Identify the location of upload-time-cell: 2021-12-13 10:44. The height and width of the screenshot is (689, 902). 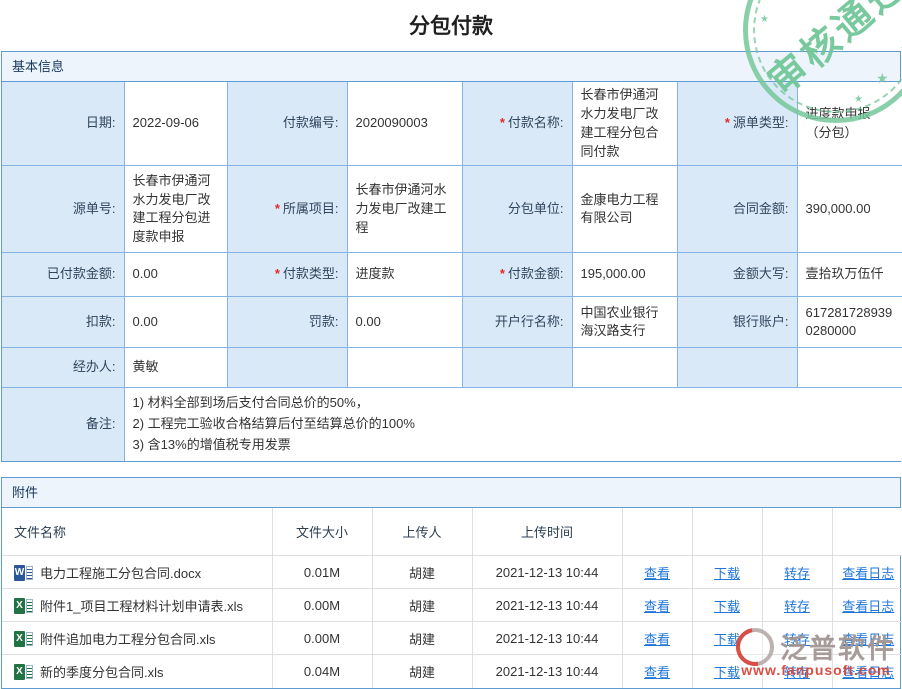
(547, 605).